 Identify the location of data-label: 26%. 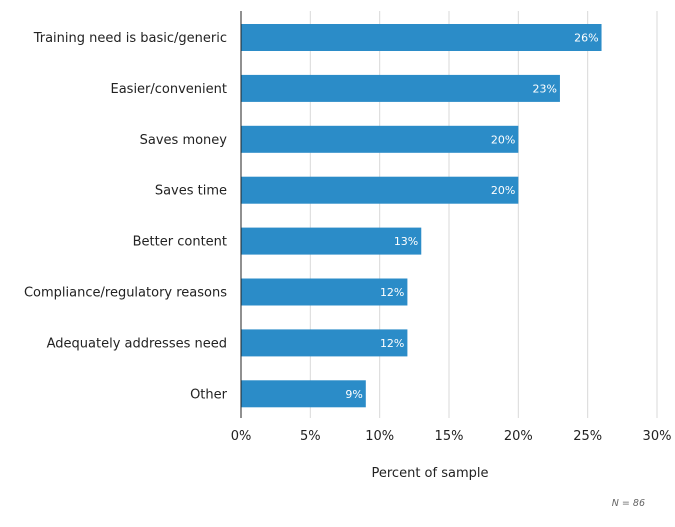
(586, 38).